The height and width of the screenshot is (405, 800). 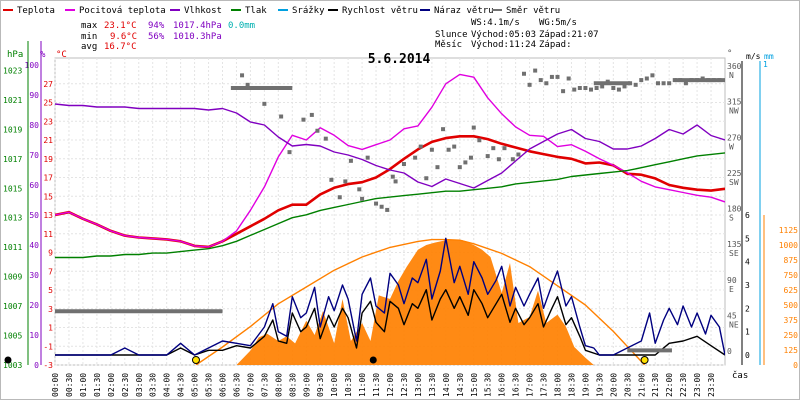 I want to click on chart-title: 5.6.2014, so click(x=399, y=59).